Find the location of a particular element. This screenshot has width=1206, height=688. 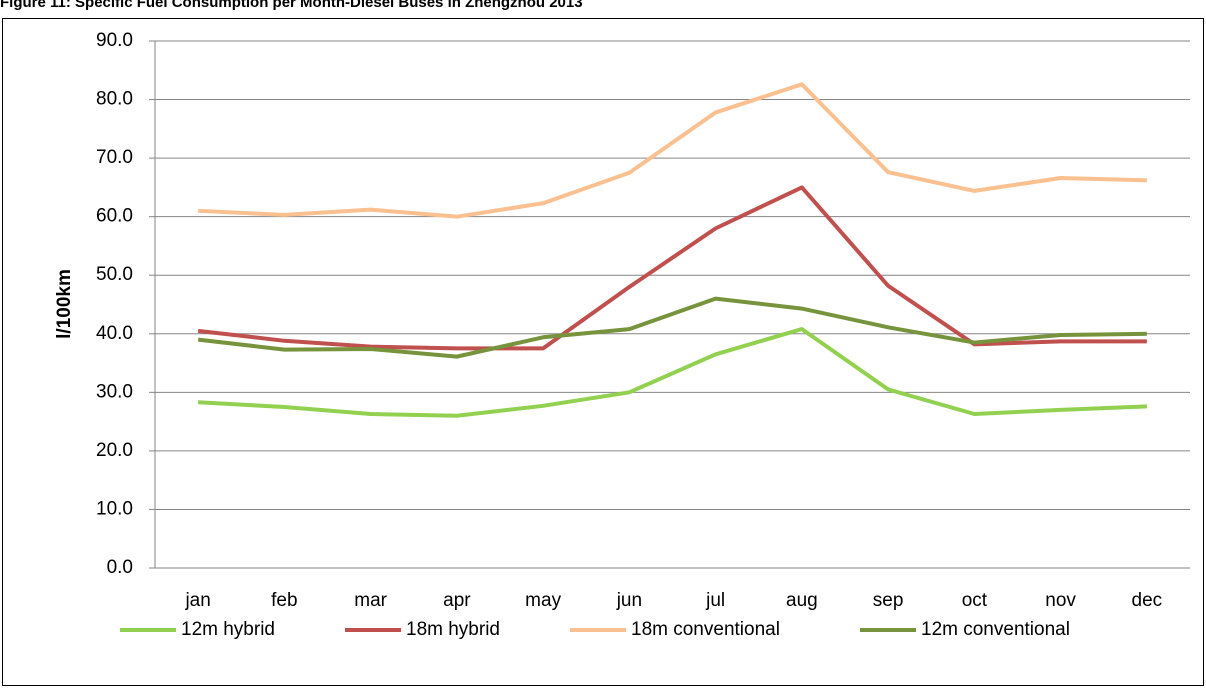

x-tick-label: oct is located at coordinates (975, 600).